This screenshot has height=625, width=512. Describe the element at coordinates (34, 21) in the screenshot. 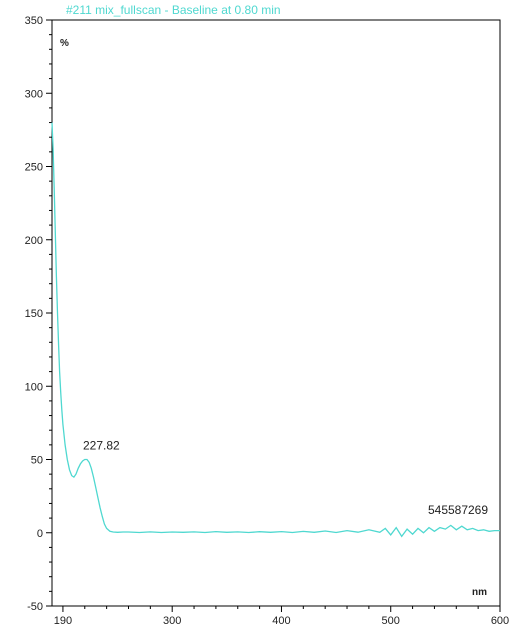

I see `y-tick-label: 350` at that location.